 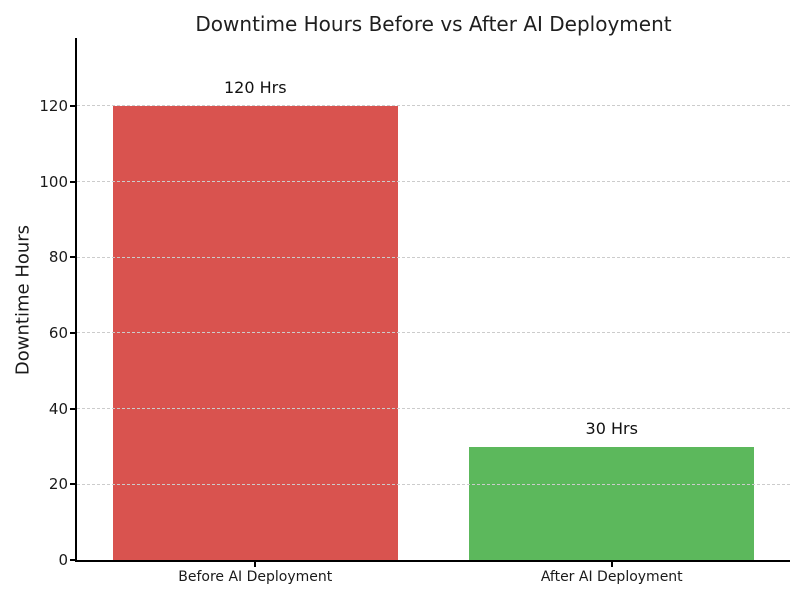 What do you see at coordinates (58, 257) in the screenshot?
I see `y-tick-label: 80` at bounding box center [58, 257].